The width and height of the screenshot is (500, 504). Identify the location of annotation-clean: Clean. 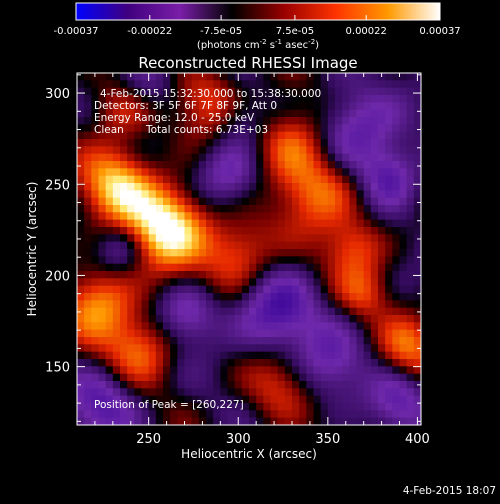
(109, 130).